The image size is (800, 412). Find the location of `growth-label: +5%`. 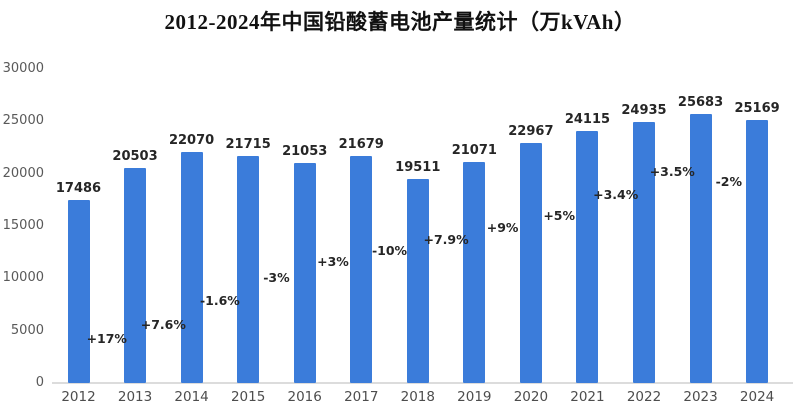

growth-label: +5% is located at coordinates (559, 215).